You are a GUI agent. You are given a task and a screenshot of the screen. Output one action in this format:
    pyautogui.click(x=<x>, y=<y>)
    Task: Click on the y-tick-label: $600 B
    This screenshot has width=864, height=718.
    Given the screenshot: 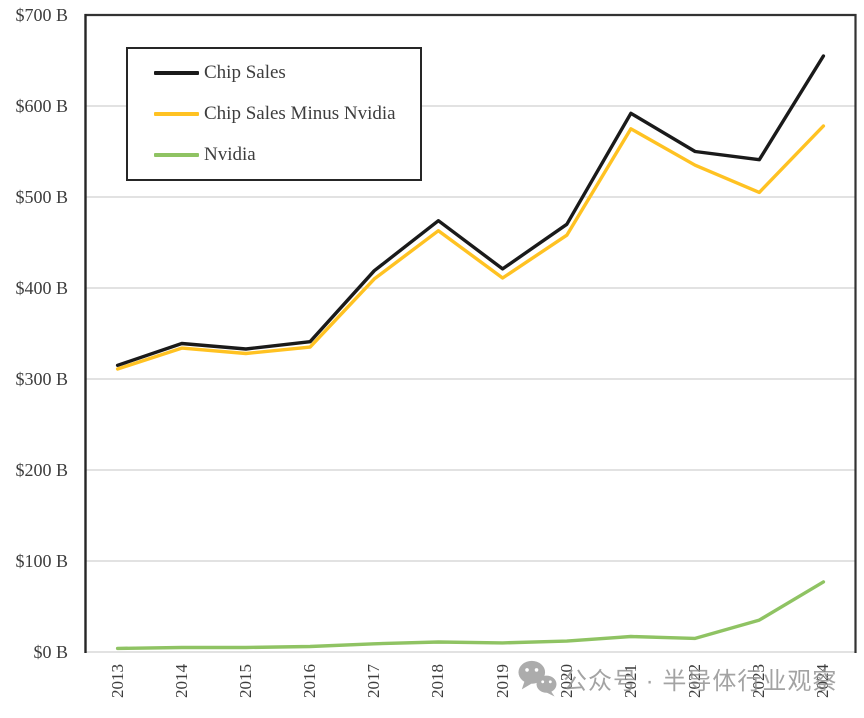 What is the action you would take?
    pyautogui.click(x=41, y=106)
    